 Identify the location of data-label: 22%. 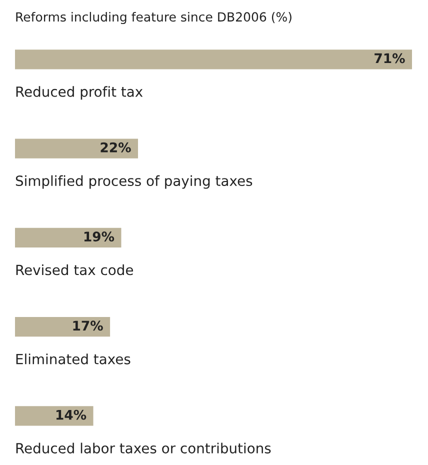
(115, 147).